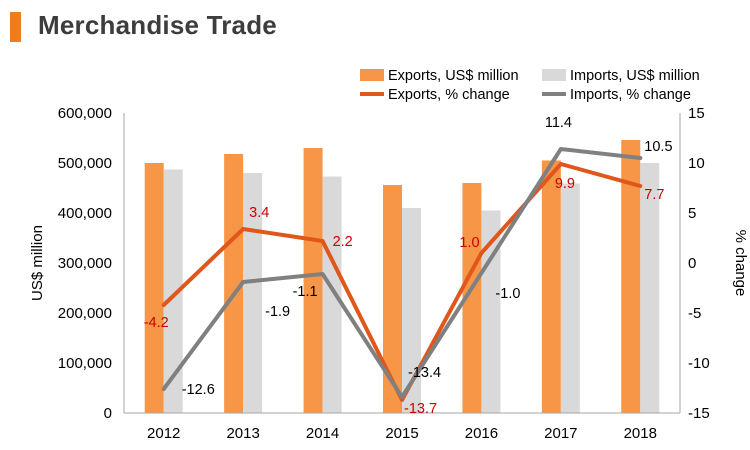  I want to click on bar-imports-2014, so click(332, 294).